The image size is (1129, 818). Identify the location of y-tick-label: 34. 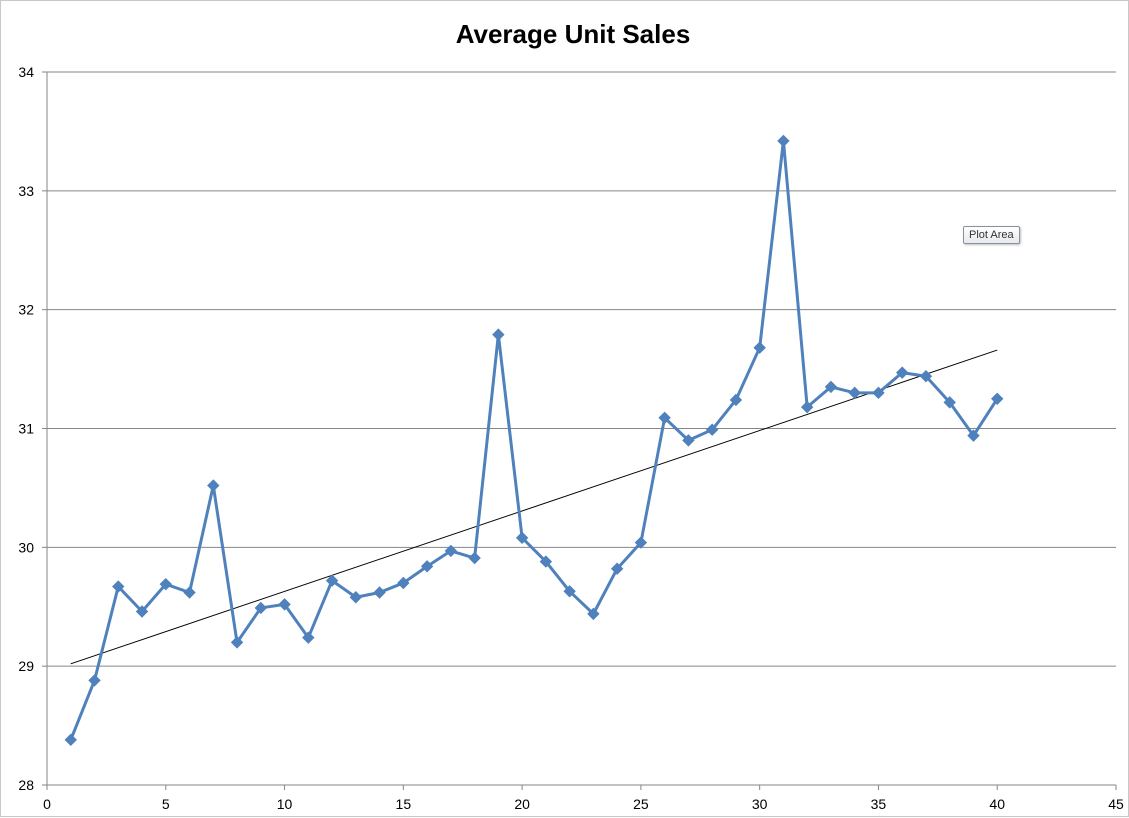
(26, 72).